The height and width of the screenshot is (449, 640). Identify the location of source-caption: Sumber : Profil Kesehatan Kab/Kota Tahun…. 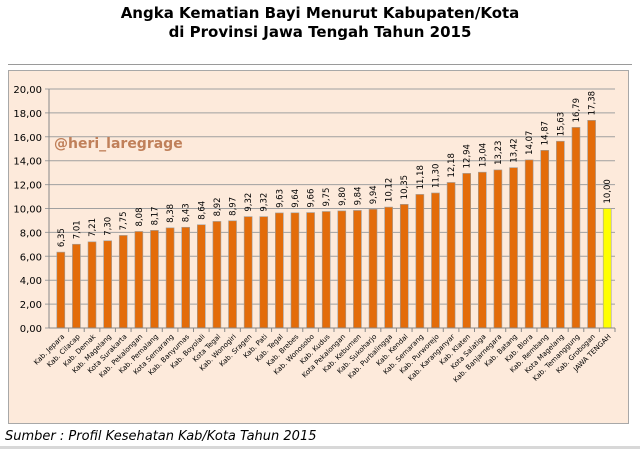
(161, 436).